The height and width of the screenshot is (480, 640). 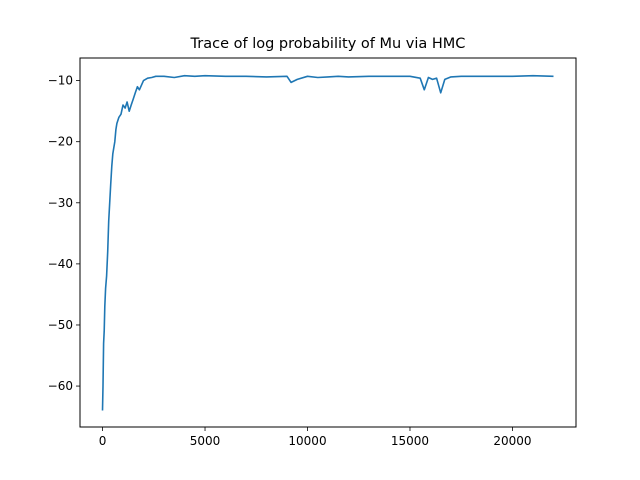 What do you see at coordinates (103, 441) in the screenshot?
I see `x-tick-label: 0` at bounding box center [103, 441].